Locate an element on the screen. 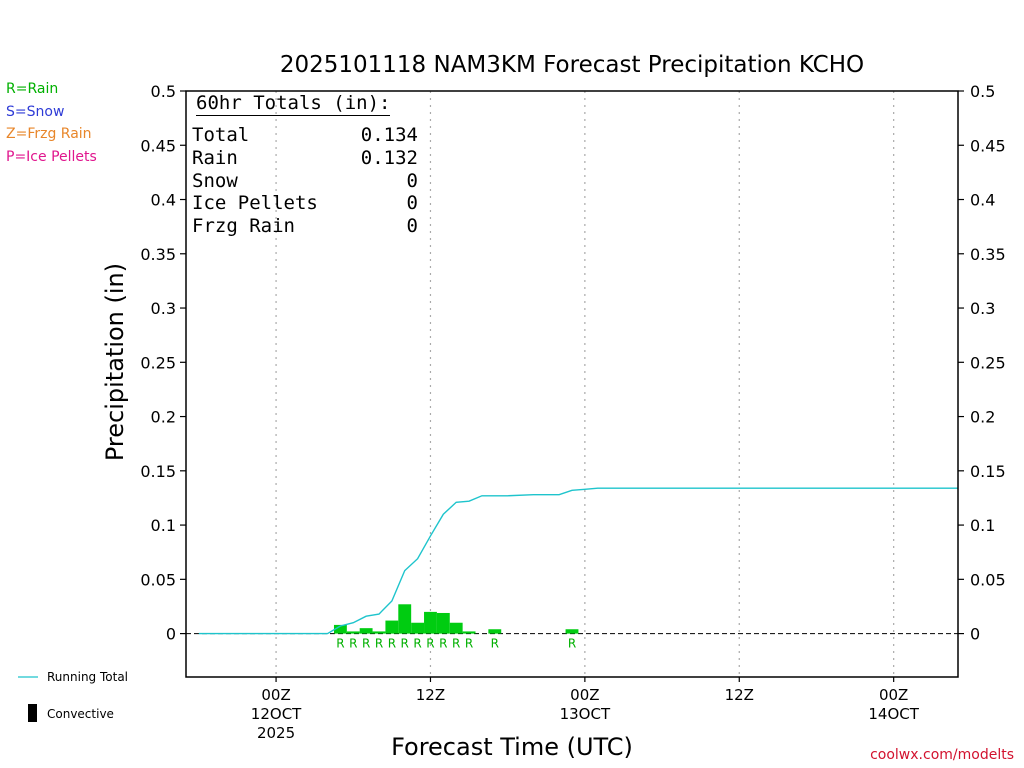 The image size is (1024, 768). y-tick-label-right: 0.2 is located at coordinates (982, 417).